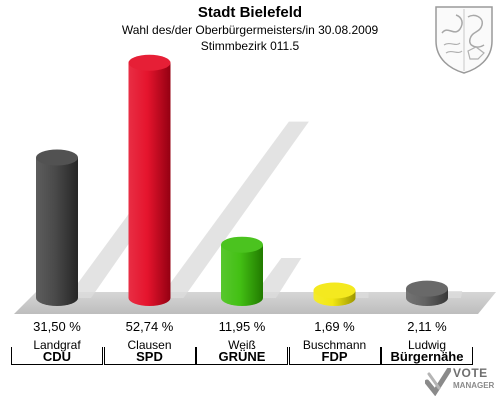 This screenshot has height=400, width=500. What do you see at coordinates (427, 326) in the screenshot?
I see `value-label: 2,11 %` at bounding box center [427, 326].